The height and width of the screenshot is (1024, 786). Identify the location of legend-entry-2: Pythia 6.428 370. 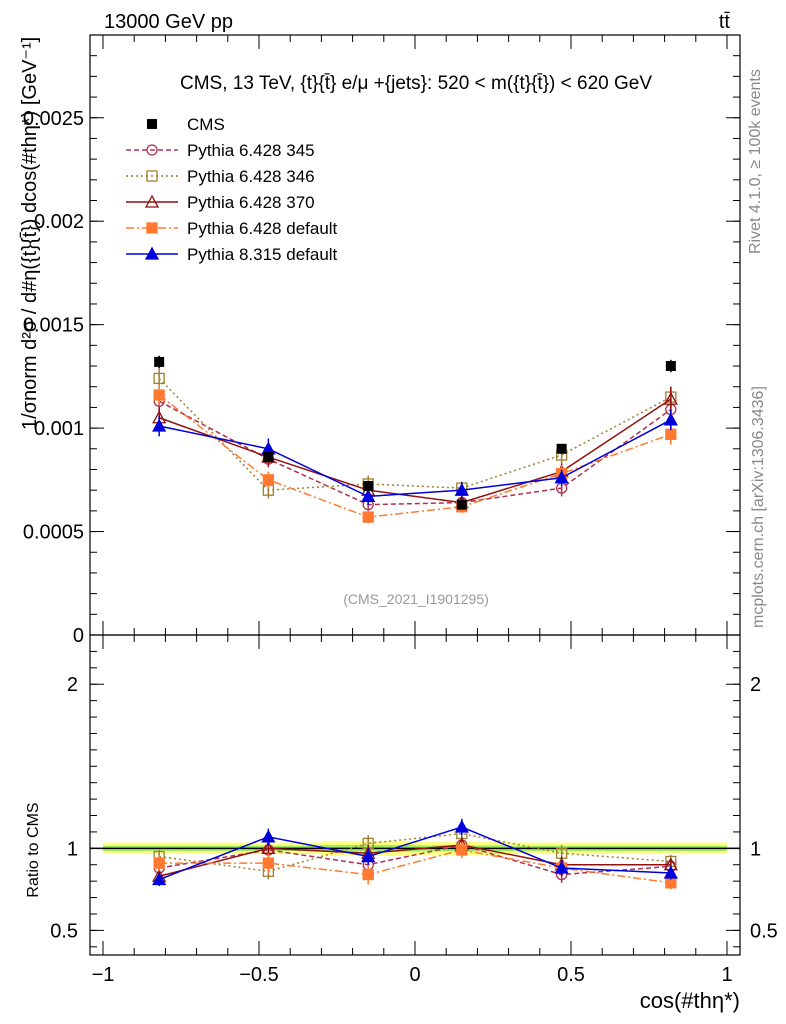
(220, 202).